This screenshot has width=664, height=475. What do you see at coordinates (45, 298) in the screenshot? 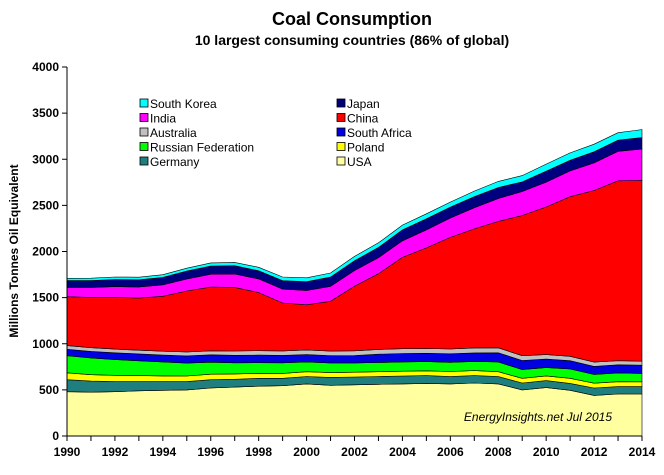
I see `y-tick-label: 1500` at bounding box center [45, 298].